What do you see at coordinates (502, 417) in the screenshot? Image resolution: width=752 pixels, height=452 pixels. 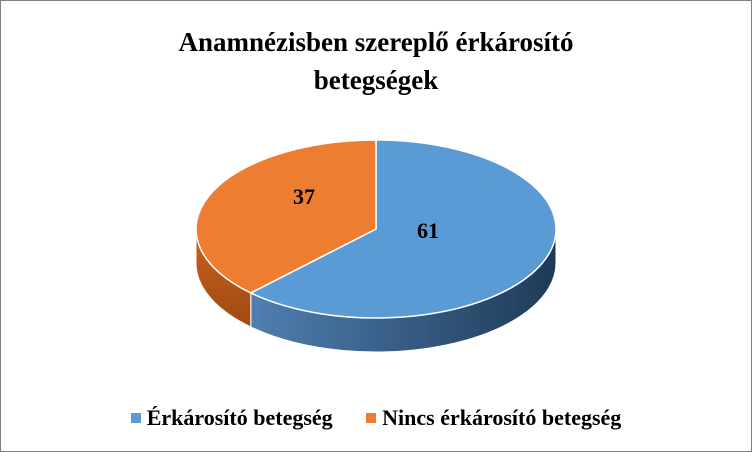 I see `legend-label-nincs: Nincs érkárosító betegség` at bounding box center [502, 417].